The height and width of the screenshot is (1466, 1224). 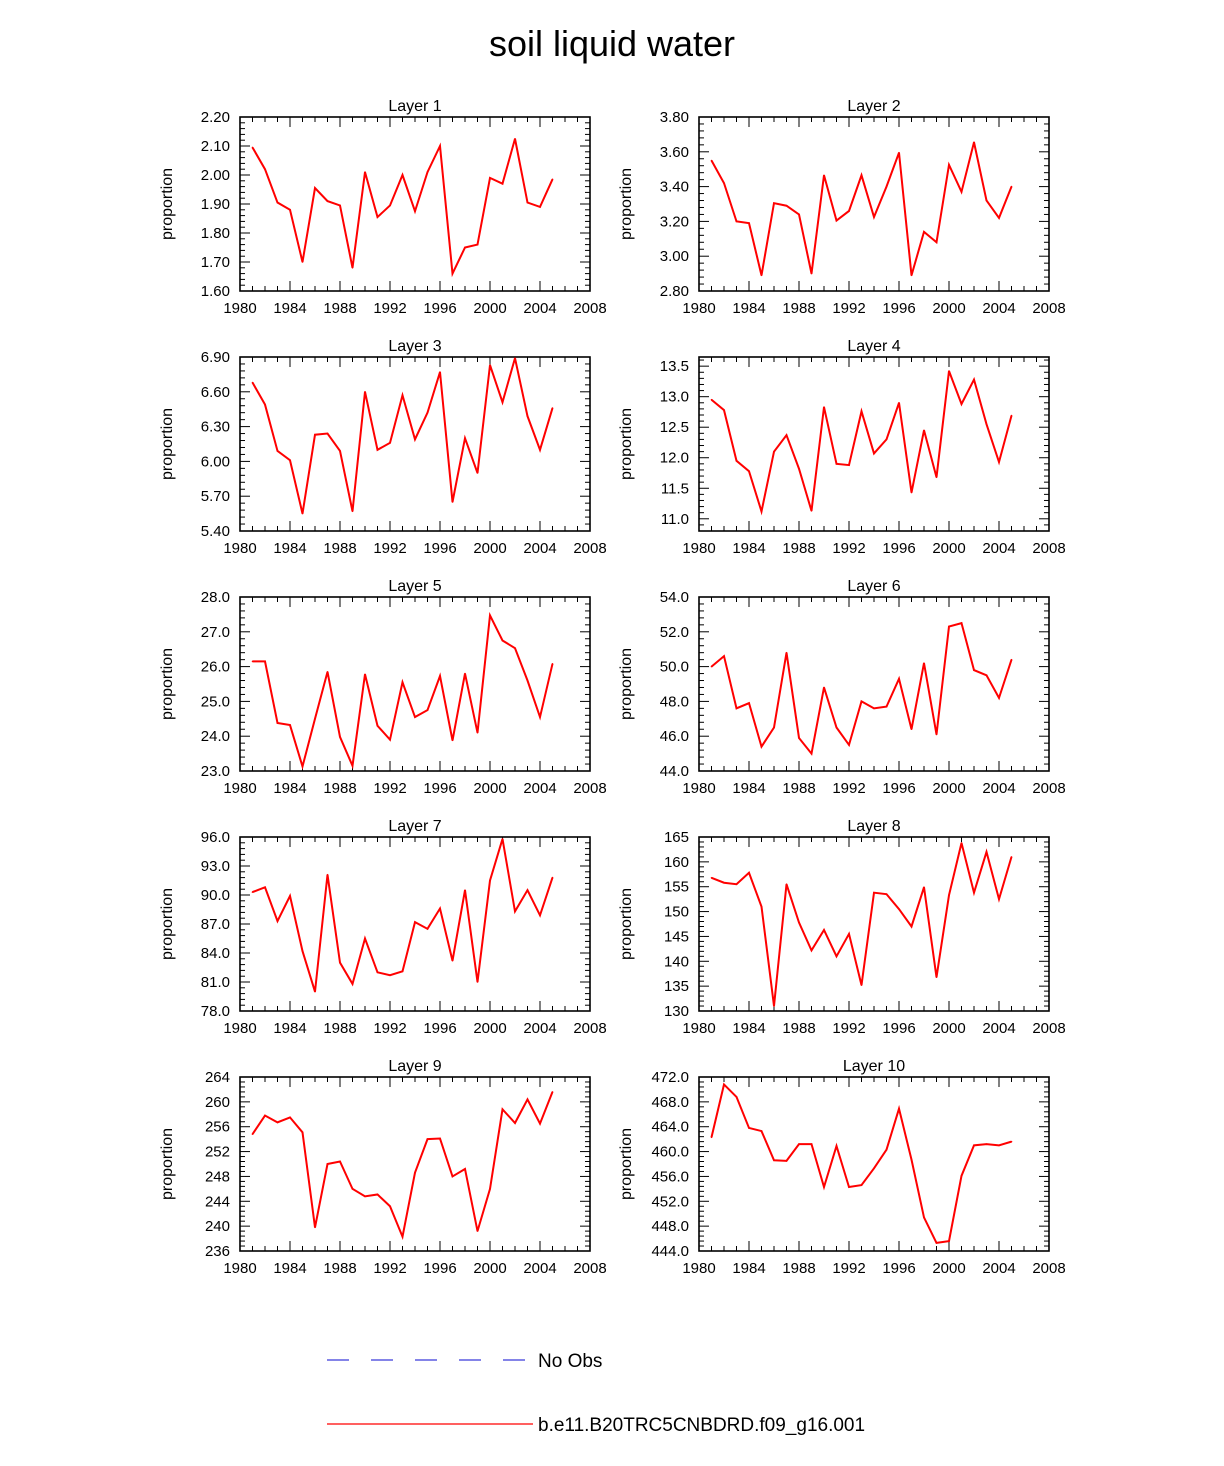 I want to click on y-tick-label: 155, so click(x=676, y=887).